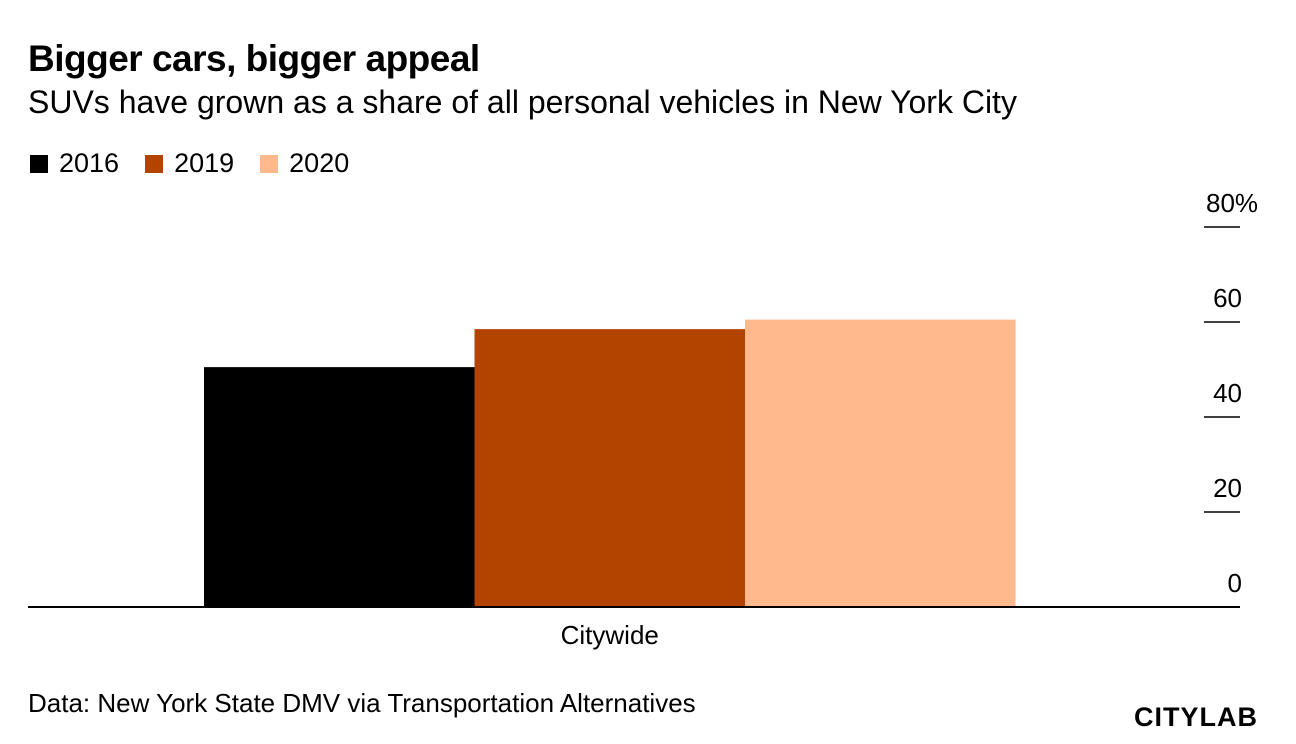 Image resolution: width=1296 pixels, height=744 pixels. Describe the element at coordinates (1227, 488) in the screenshot. I see `y-tick-label-20: 20` at that location.